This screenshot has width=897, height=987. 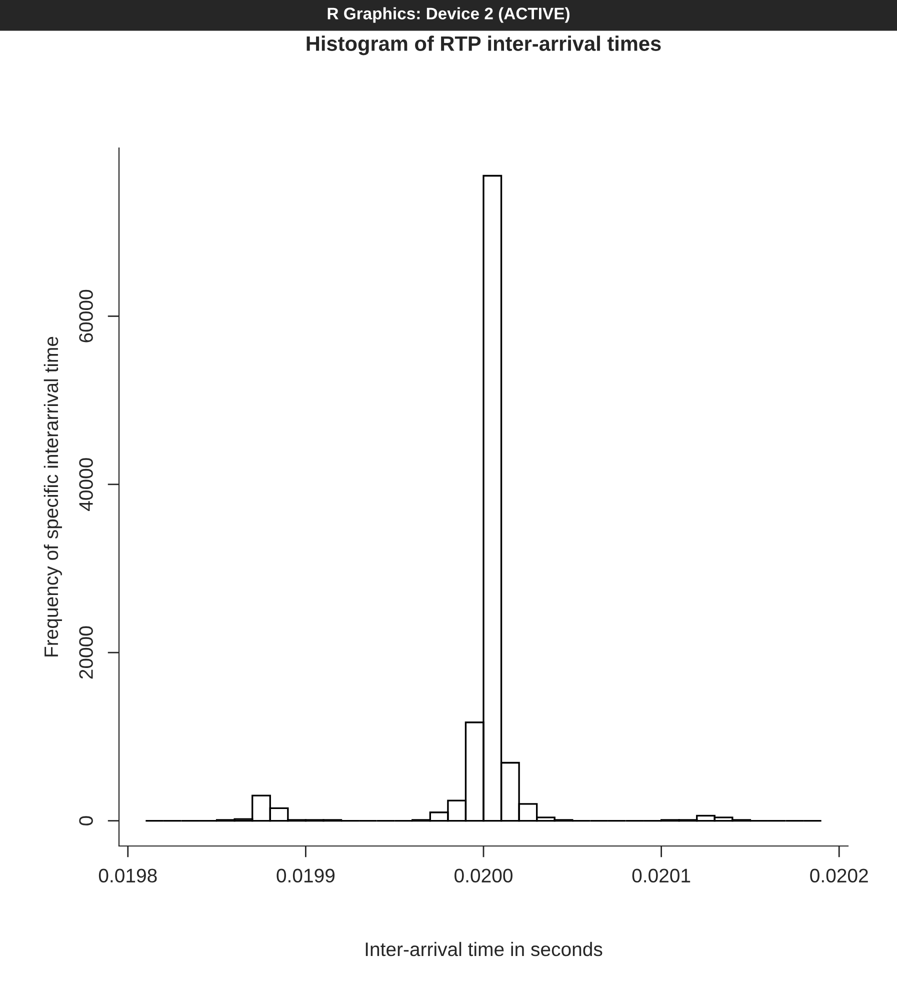 I want to click on x-tick-label: 0.0199, so click(x=305, y=875).